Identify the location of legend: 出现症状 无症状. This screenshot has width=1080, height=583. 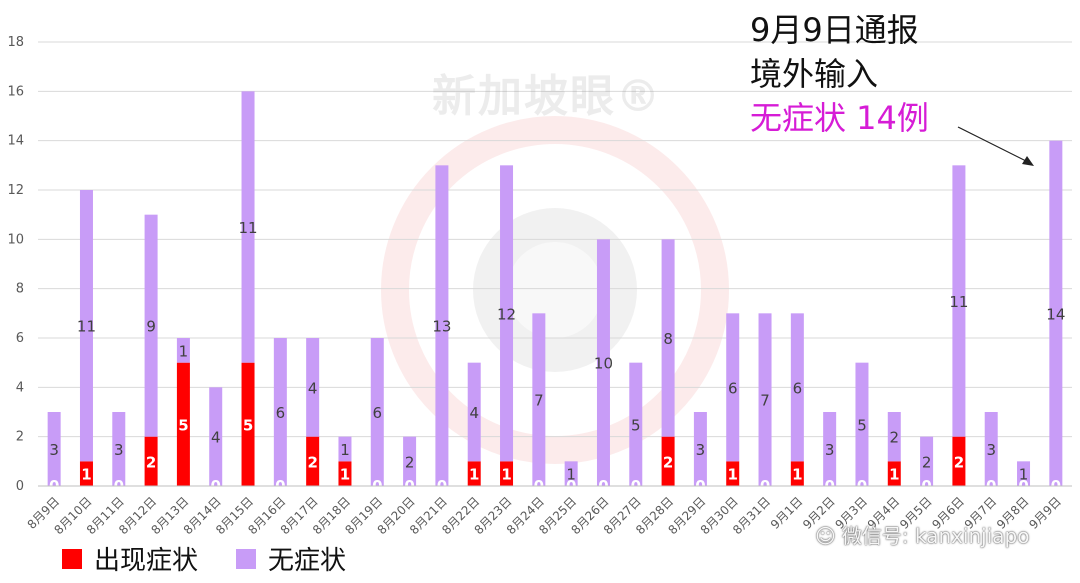
(223, 558).